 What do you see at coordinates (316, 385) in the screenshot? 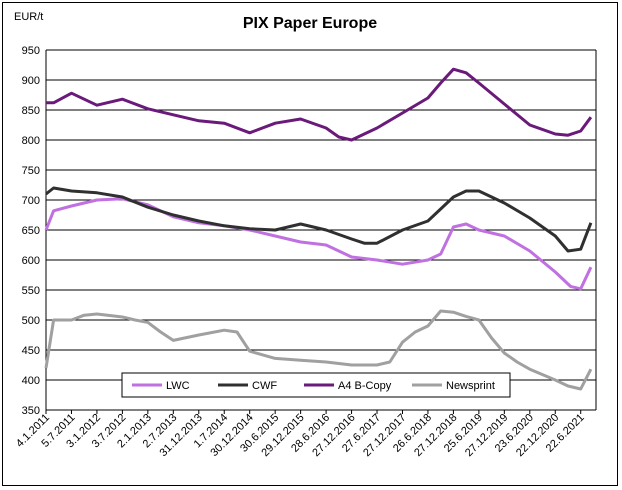
I see `legend: LWC CWF A4 B-Copy Newsprint` at bounding box center [316, 385].